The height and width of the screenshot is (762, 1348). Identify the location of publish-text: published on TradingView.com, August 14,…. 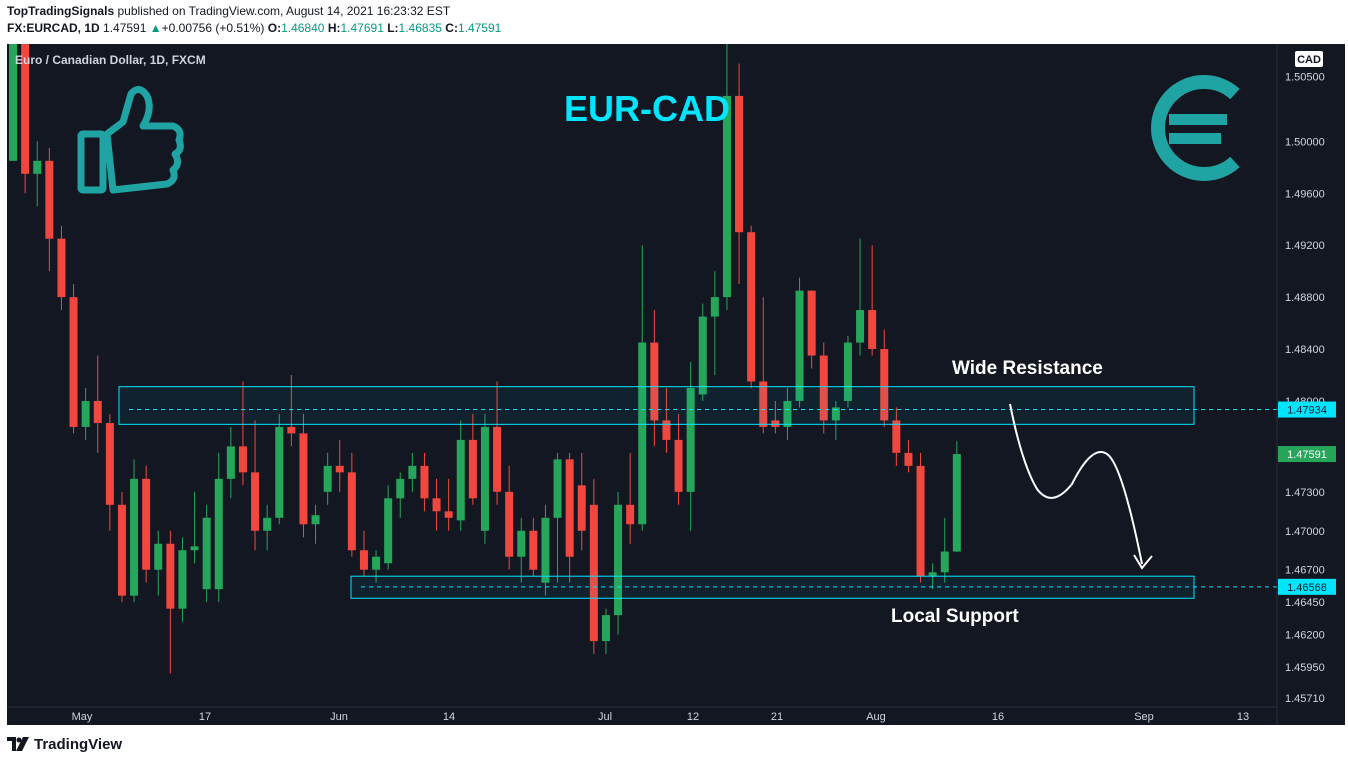
(284, 11).